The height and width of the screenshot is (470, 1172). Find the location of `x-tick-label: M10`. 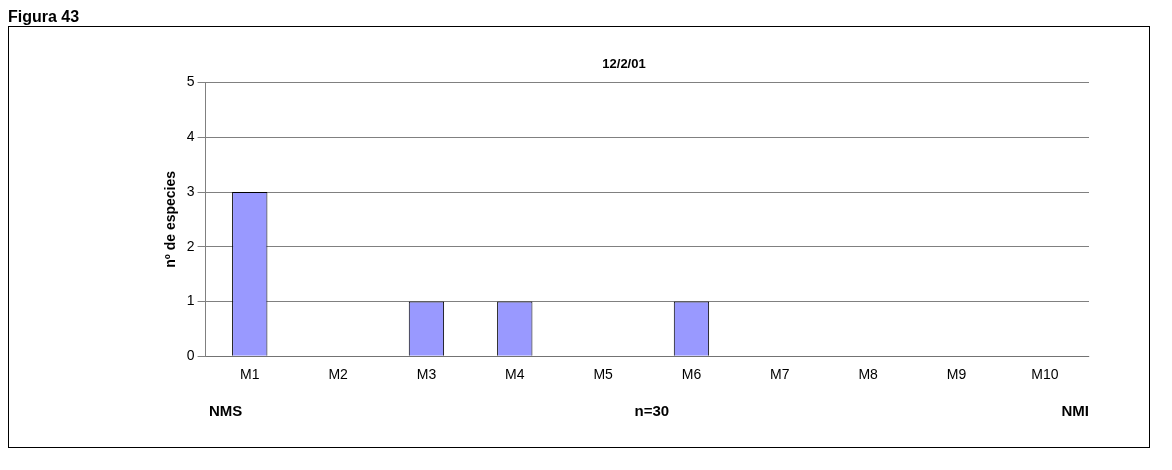

x-tick-label: M10 is located at coordinates (1045, 374).